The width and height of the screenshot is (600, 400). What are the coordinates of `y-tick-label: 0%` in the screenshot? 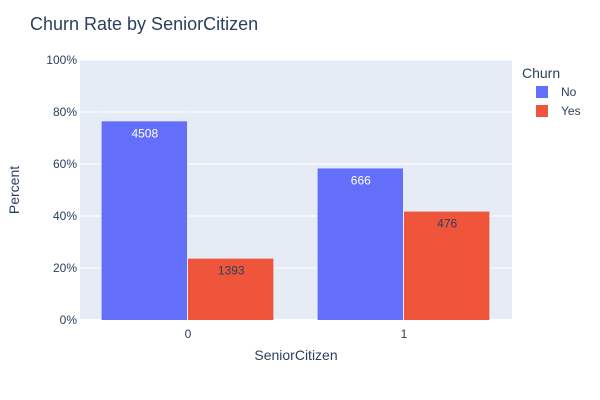 It's located at (69, 320).